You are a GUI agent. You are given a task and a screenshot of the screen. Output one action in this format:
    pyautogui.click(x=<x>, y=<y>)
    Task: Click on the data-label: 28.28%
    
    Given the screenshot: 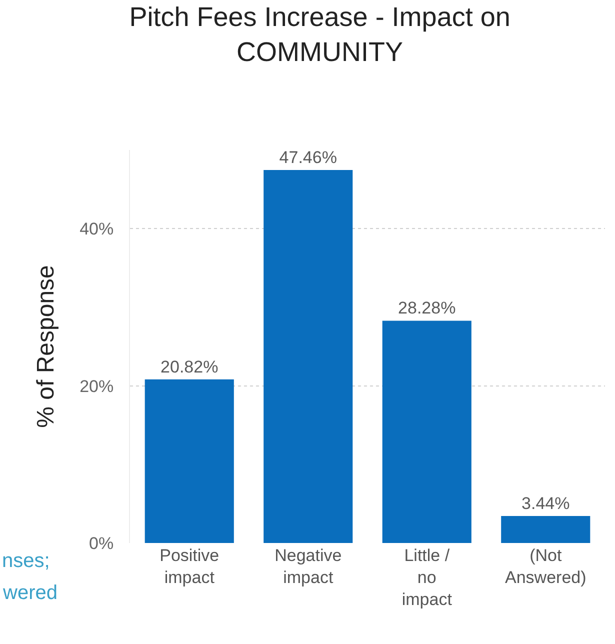 What is the action you would take?
    pyautogui.click(x=427, y=308)
    